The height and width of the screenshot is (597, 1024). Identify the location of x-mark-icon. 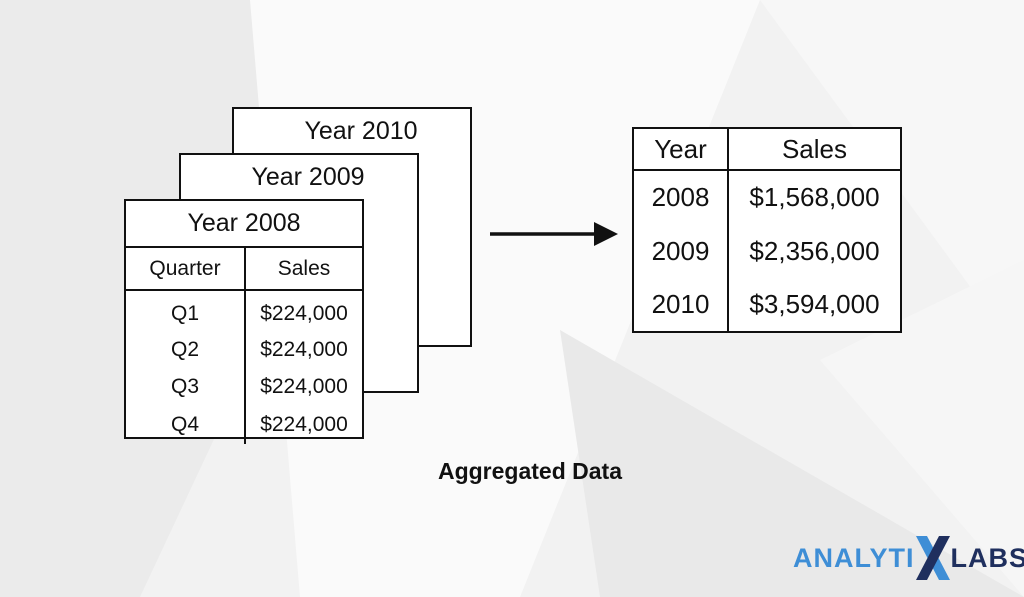
(932, 558).